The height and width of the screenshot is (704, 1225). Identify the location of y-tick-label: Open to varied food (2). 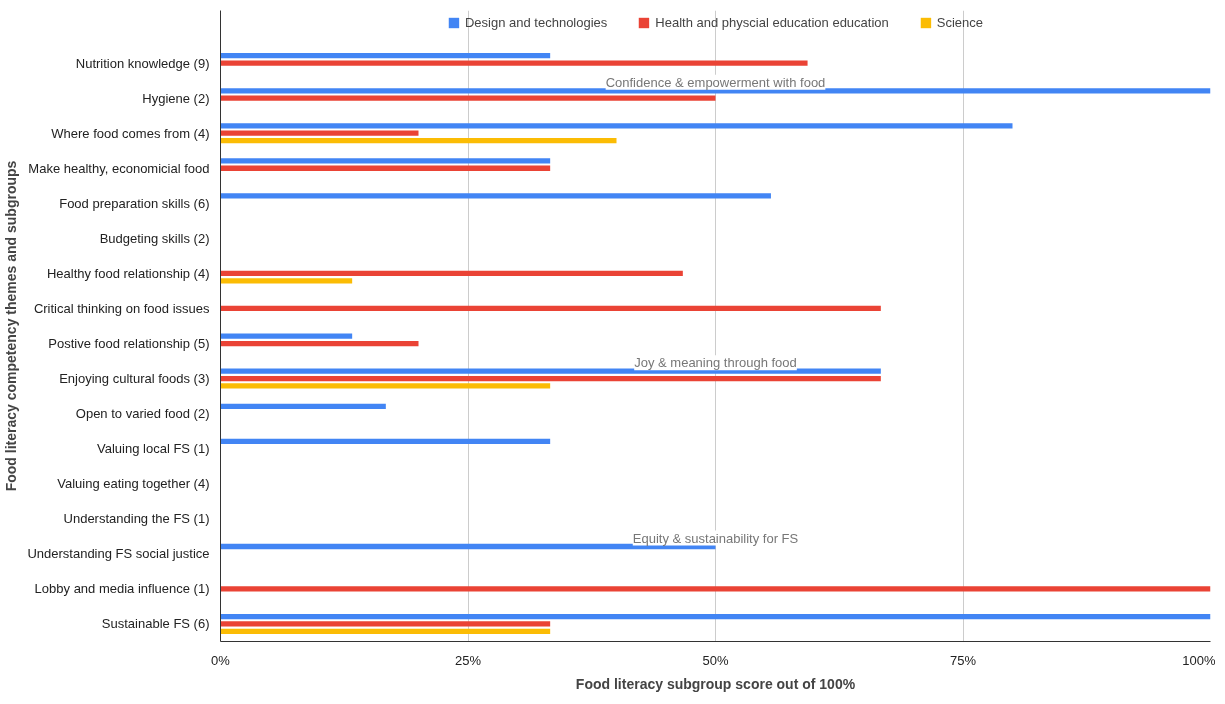
(142, 414).